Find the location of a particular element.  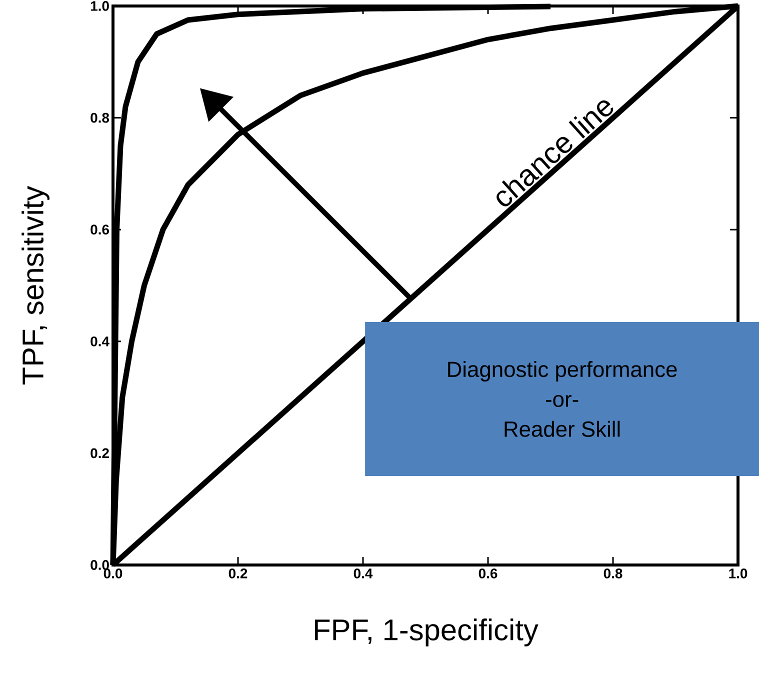

y-tick-label: 0.2 is located at coordinates (99, 453).